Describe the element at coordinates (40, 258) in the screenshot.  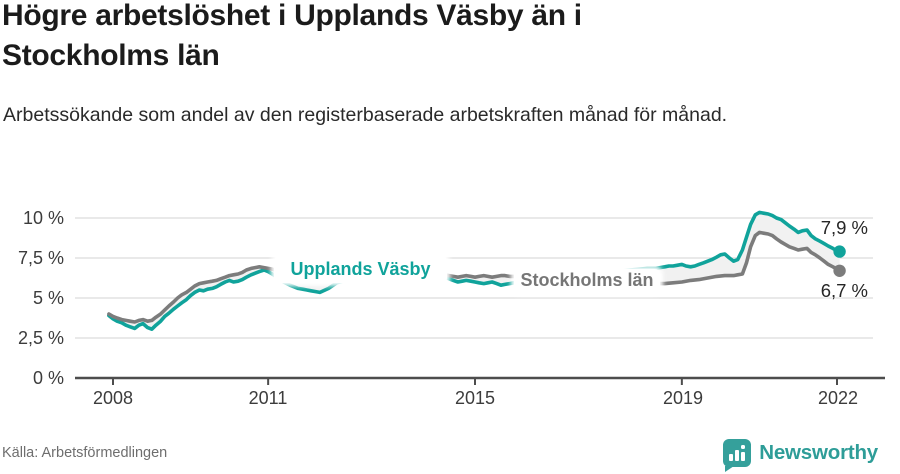
I see `y-tick-7-5: 7,5 %` at that location.